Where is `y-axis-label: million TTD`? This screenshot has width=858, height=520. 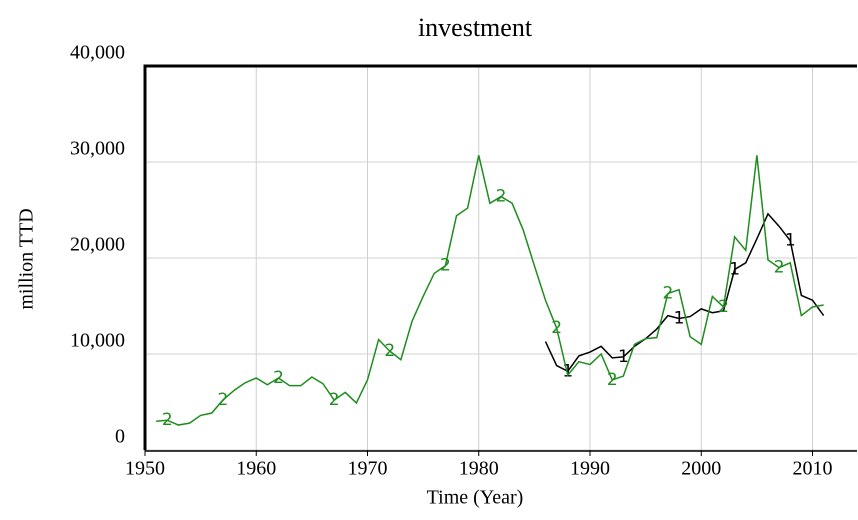 y-axis-label: million TTD is located at coordinates (27, 258).